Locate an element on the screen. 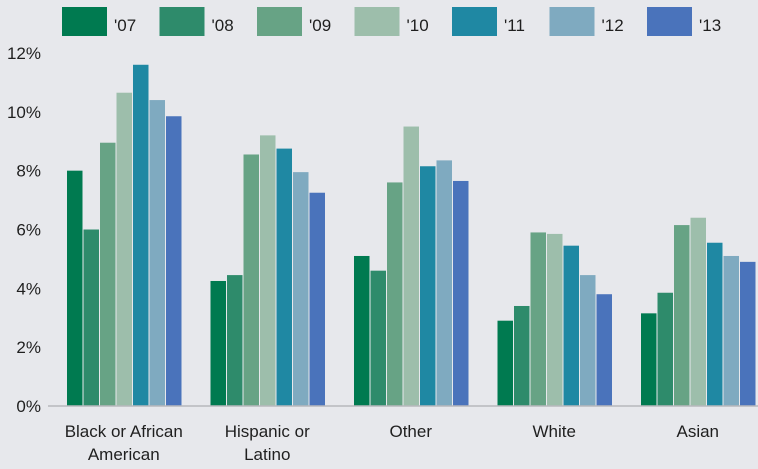 The image size is (758, 469). legend-label: '13 is located at coordinates (710, 25).